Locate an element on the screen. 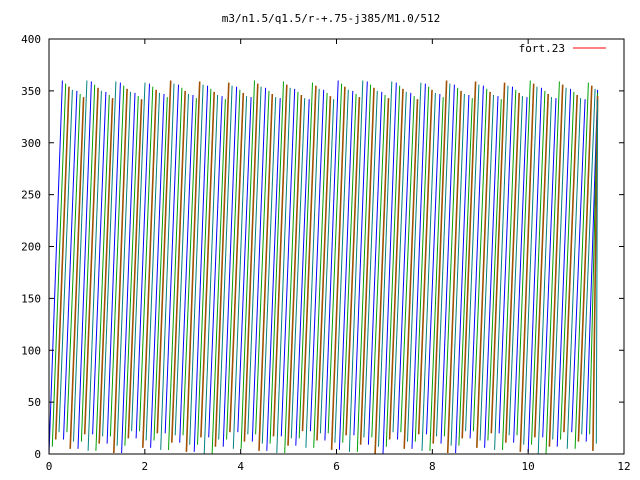  y-tick-label: 200 is located at coordinates (31, 247).